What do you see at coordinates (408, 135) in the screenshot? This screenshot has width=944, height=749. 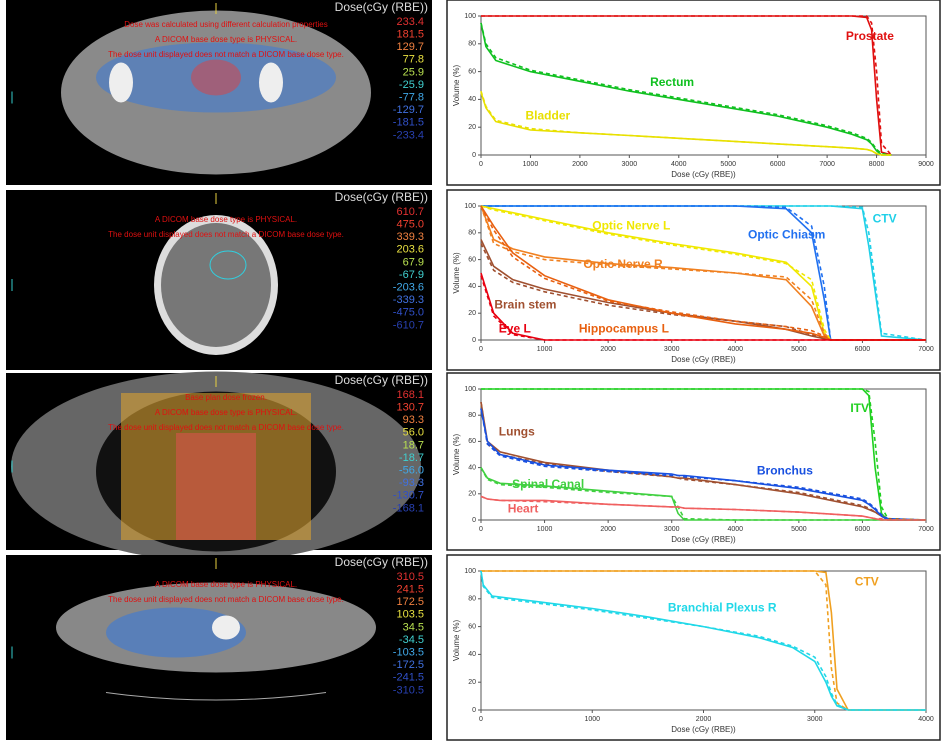 I see `dose-level-label: -233.4` at bounding box center [408, 135].